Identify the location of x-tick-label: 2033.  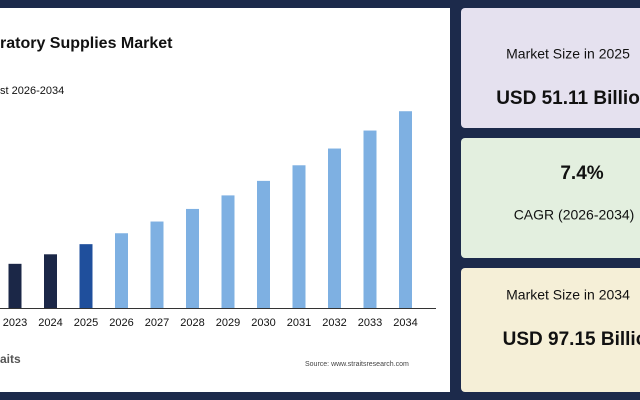
(370, 323).